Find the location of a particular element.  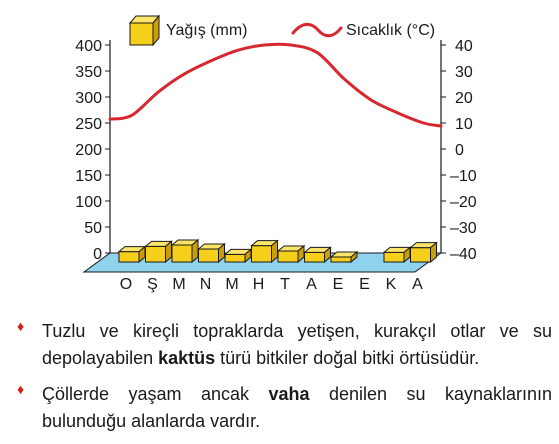

month-label: O is located at coordinates (126, 284).